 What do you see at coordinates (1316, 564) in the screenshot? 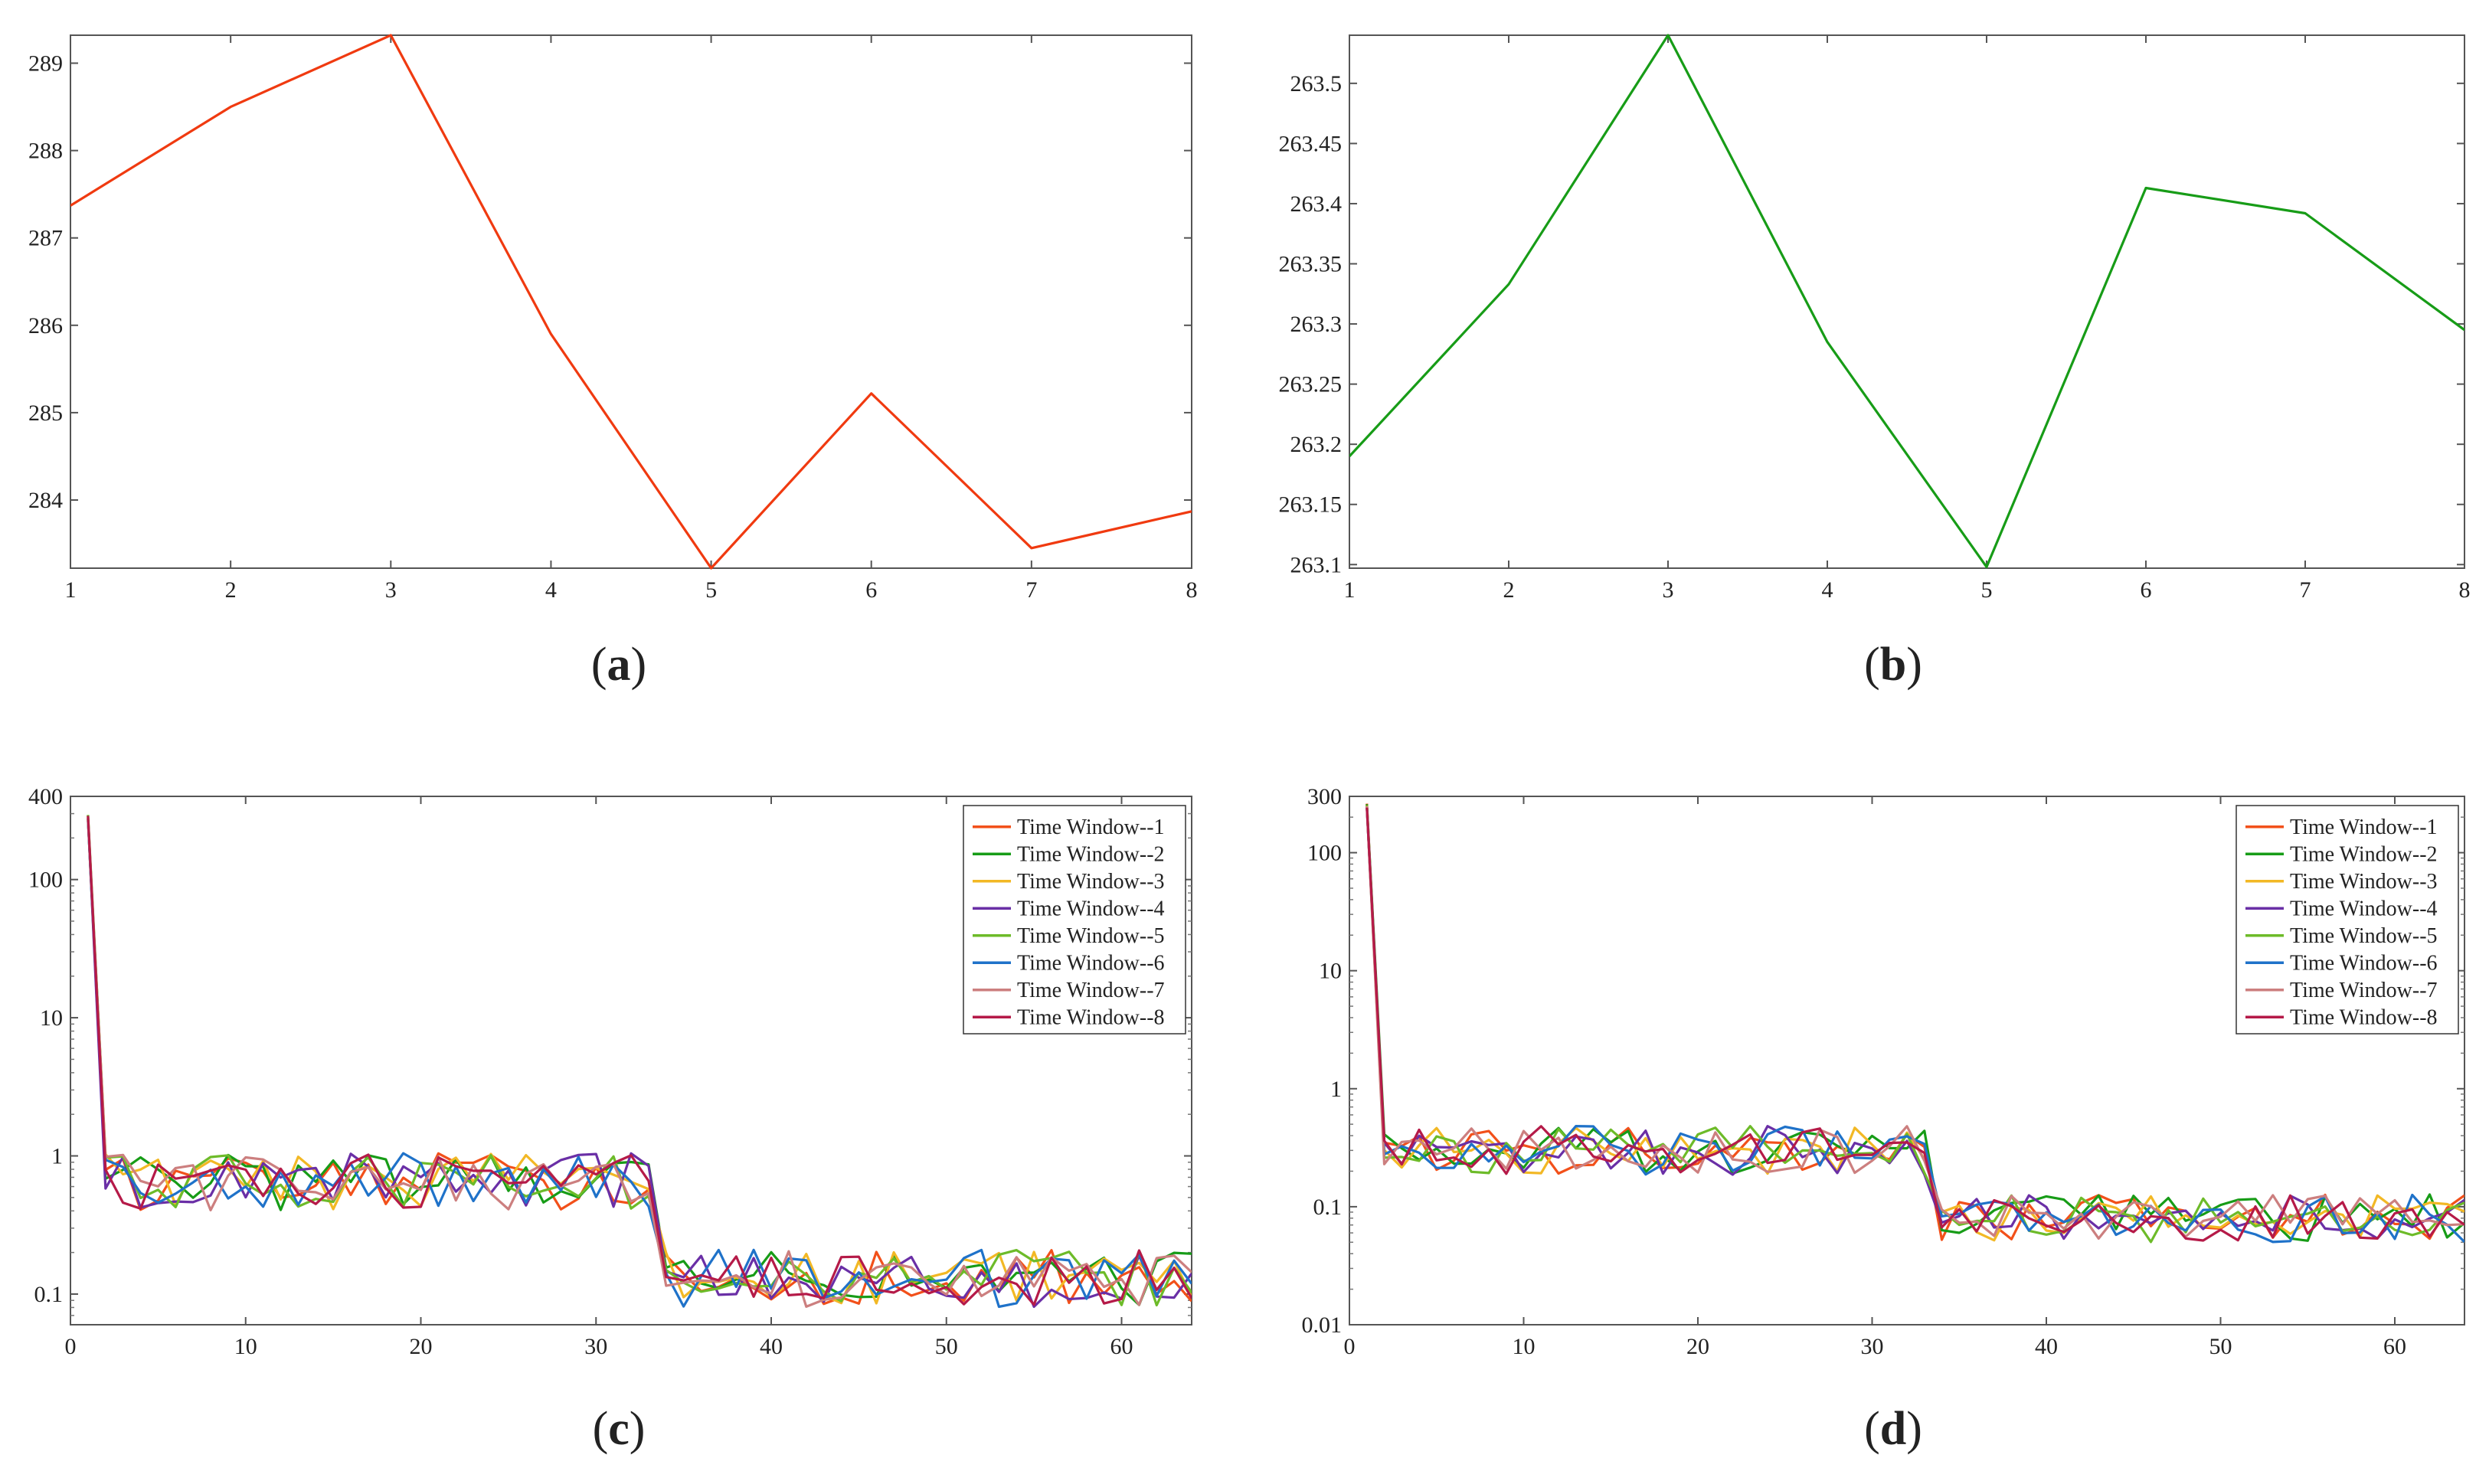
I see `y-tick-label-b: 263.1` at bounding box center [1316, 564].